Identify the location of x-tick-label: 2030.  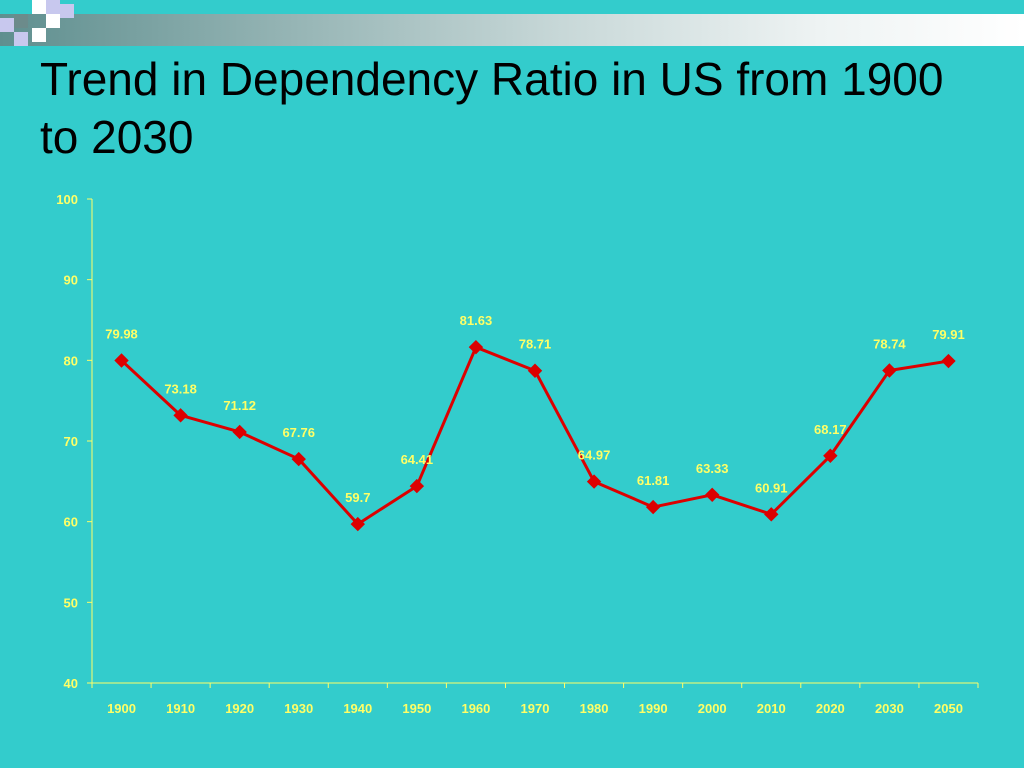
(889, 708).